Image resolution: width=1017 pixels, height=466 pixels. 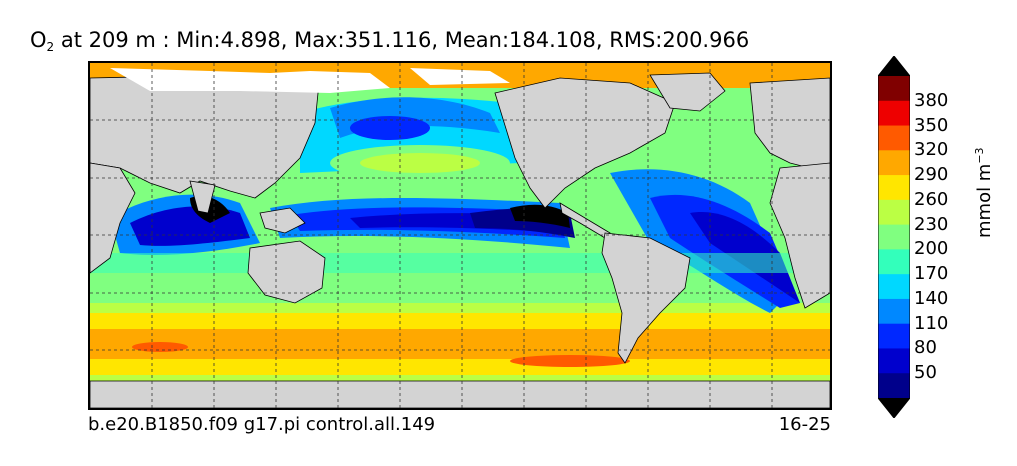 What do you see at coordinates (931, 150) in the screenshot?
I see `colorbar-tick-label: 320` at bounding box center [931, 150].